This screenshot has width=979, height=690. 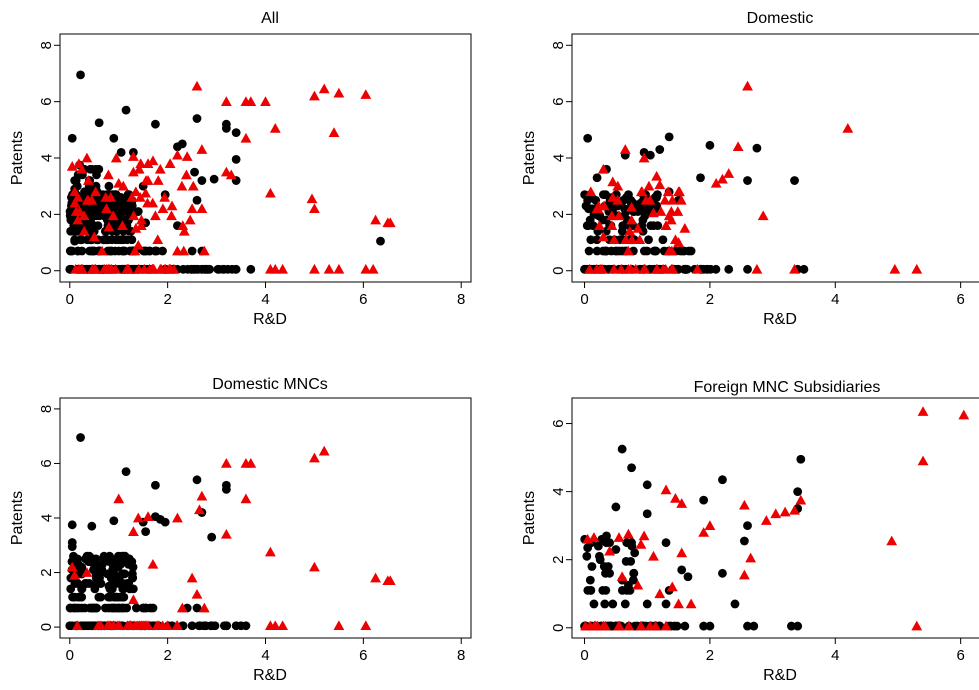 I want to click on y-ticks: 0 2 4 6 8, so click(x=561, y=158).